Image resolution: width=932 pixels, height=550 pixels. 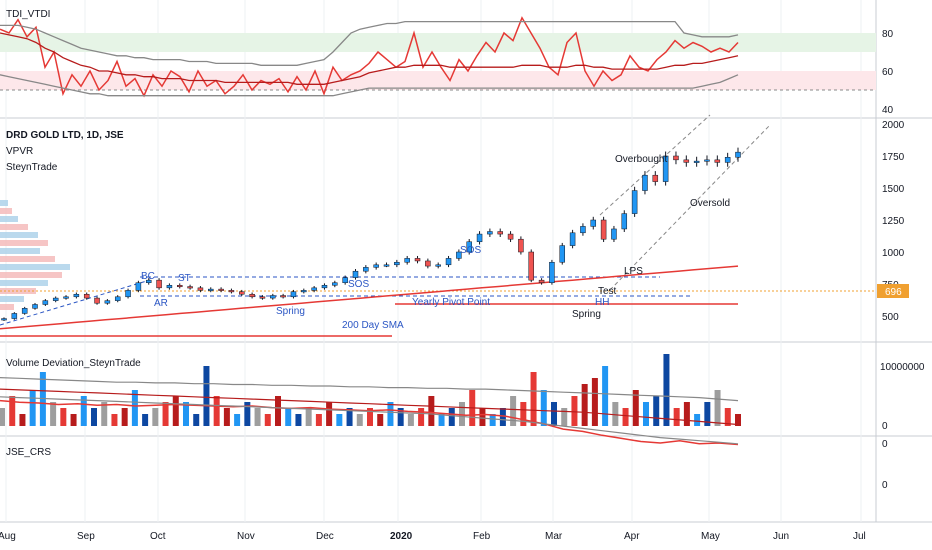 What do you see at coordinates (246, 536) in the screenshot?
I see `x-tick-nov: Nov` at bounding box center [246, 536].